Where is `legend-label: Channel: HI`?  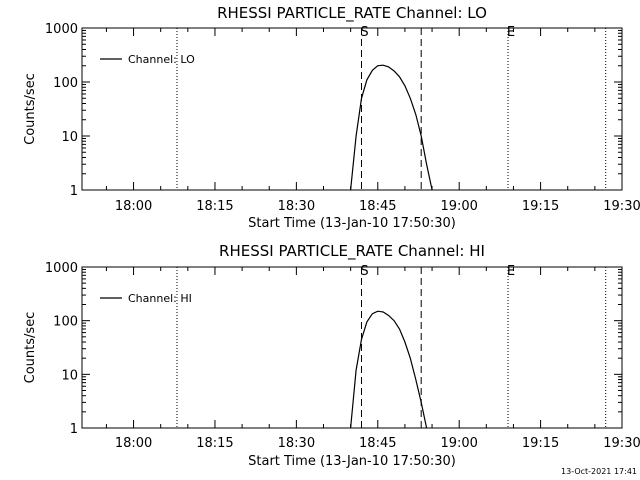
legend-label: Channel: HI is located at coordinates (160, 298).